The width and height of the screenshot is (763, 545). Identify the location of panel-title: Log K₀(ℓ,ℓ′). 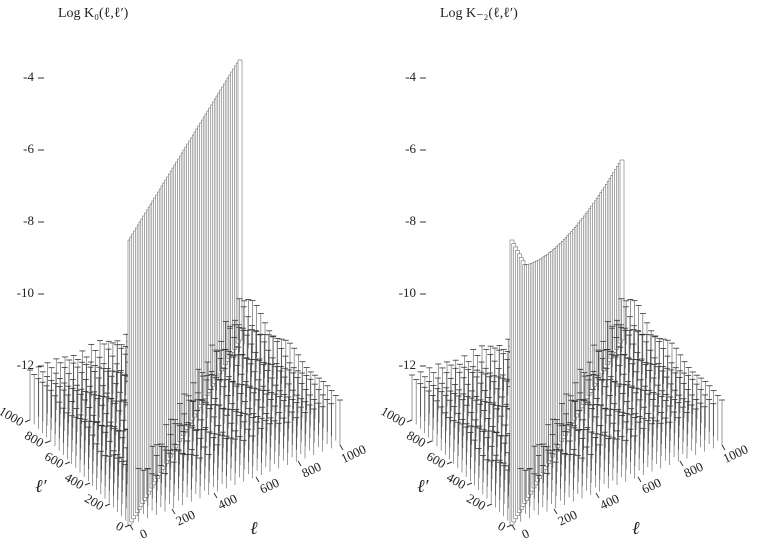
(93, 13).